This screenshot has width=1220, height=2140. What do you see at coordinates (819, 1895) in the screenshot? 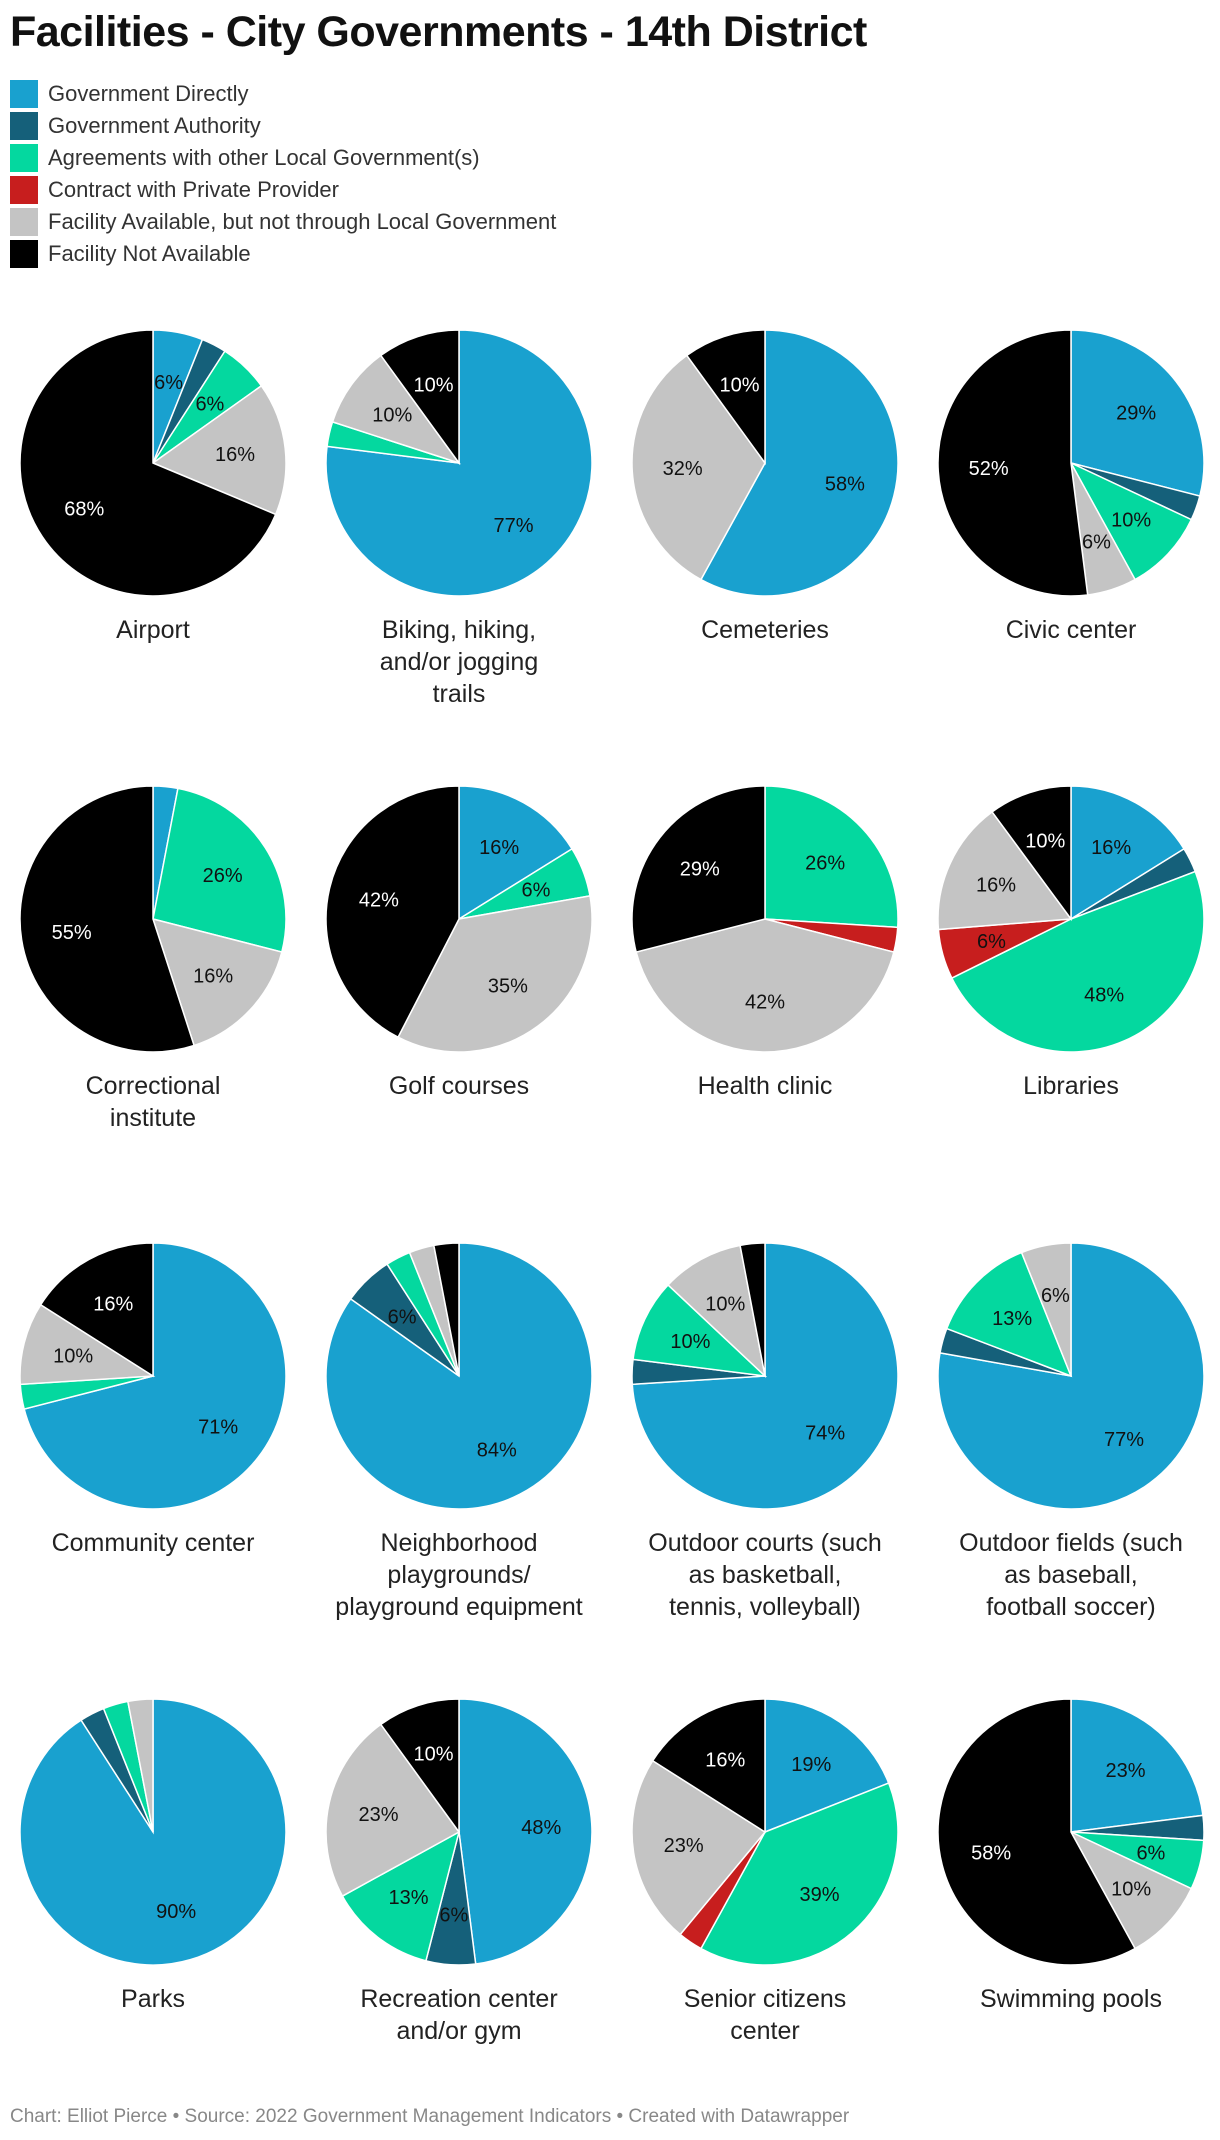
I see `slice-value-label: 39%` at bounding box center [819, 1895].